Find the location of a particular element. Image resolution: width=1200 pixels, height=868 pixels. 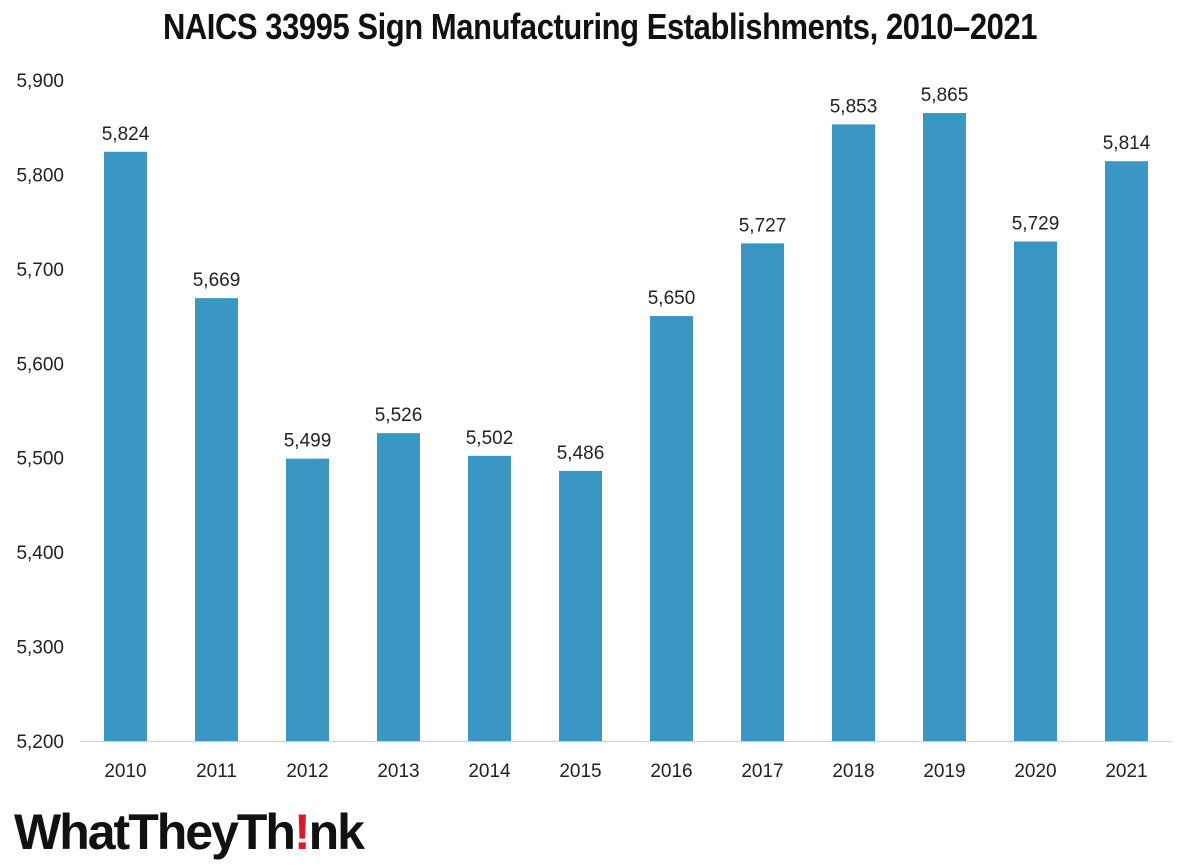

x-tick-label: 2021 is located at coordinates (1126, 771).